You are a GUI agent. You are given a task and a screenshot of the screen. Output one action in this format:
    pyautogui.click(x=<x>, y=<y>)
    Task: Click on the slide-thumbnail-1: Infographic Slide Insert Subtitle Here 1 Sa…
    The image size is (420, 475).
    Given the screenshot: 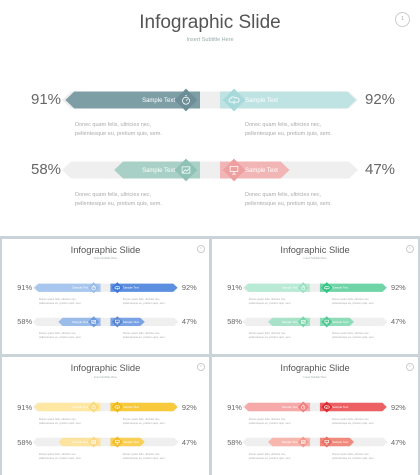 What is the action you would take?
    pyautogui.click(x=105, y=296)
    